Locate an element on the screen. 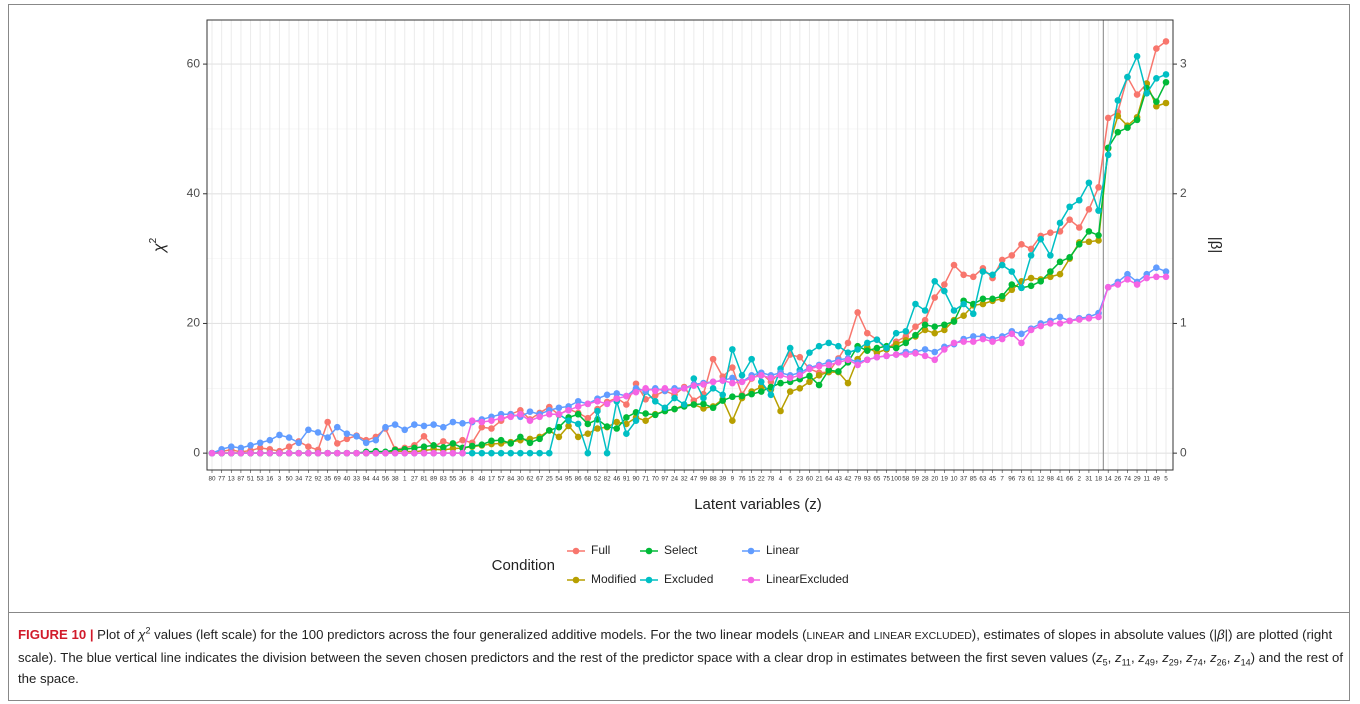  x-tick-label: 31 is located at coordinates (1089, 479).